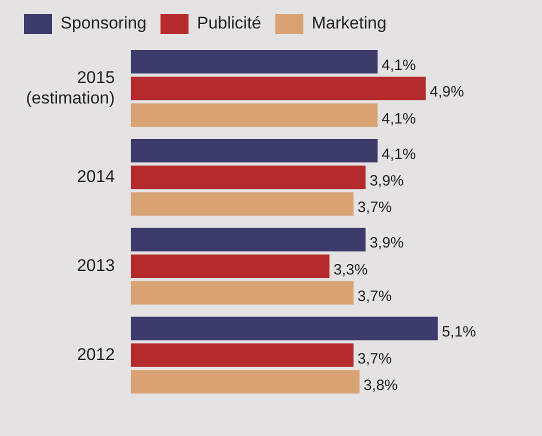 This screenshot has width=542, height=436. What do you see at coordinates (349, 23) in the screenshot?
I see `legend-label: Marketing` at bounding box center [349, 23].